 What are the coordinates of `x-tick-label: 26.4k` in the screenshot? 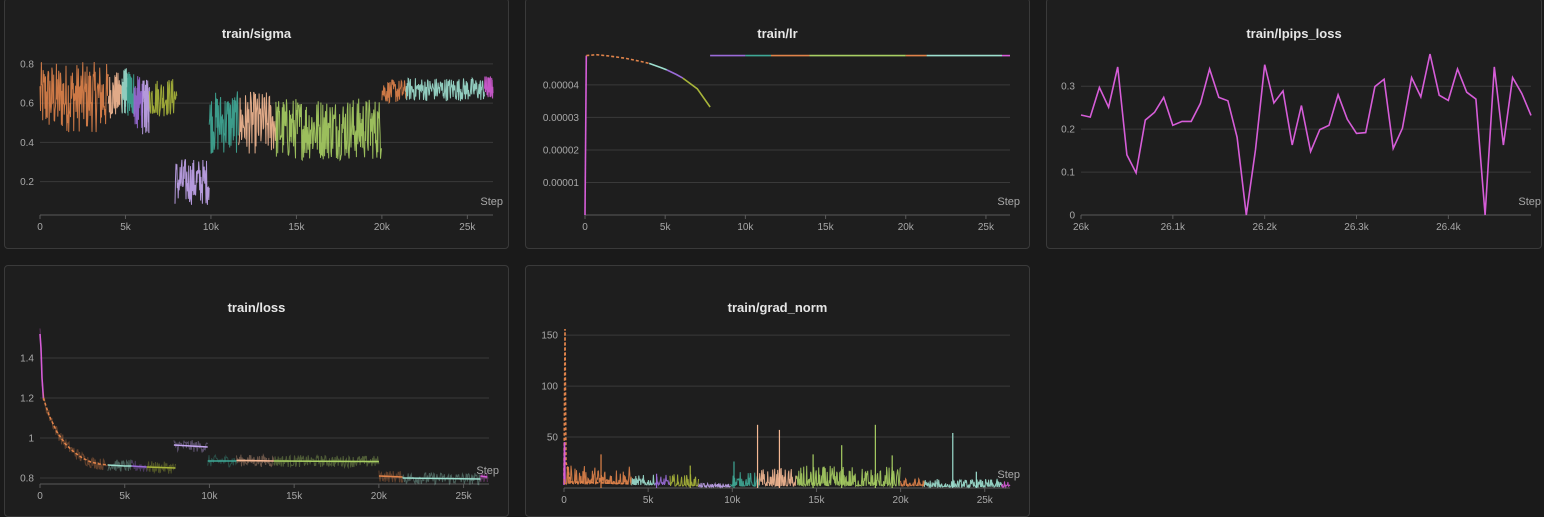 It's located at (1448, 227).